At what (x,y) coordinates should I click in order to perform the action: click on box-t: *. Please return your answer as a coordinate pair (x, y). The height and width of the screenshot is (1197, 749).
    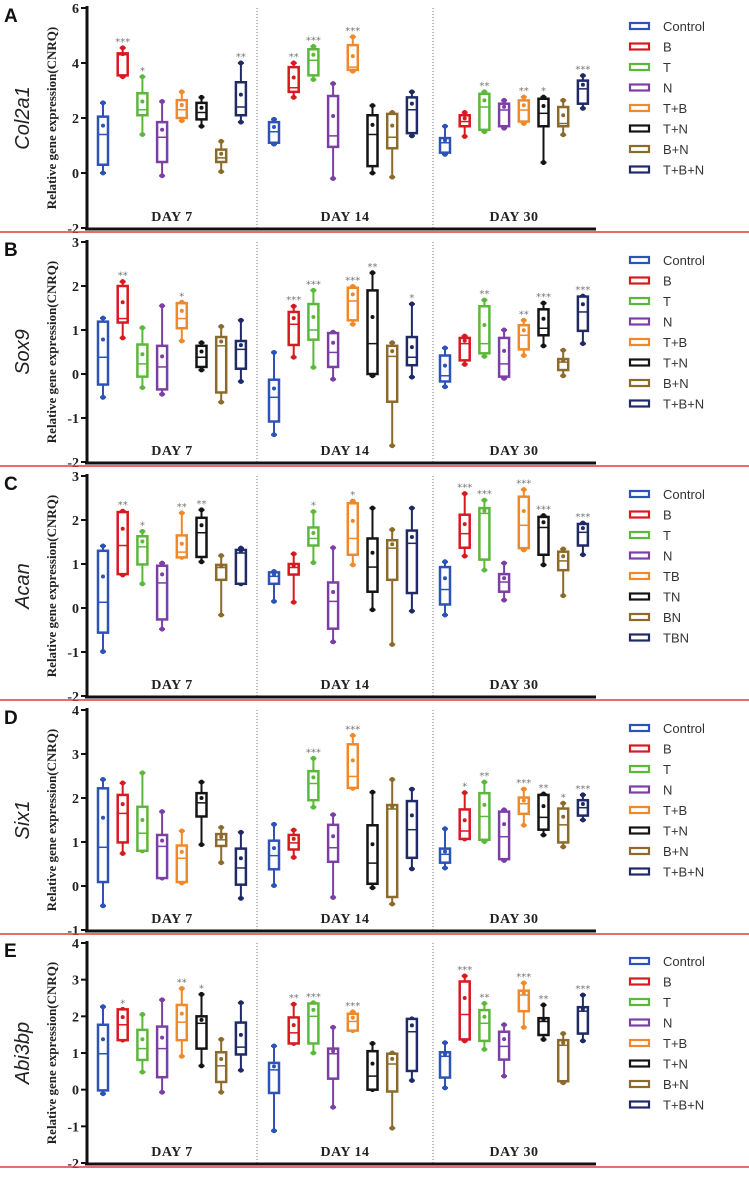
    Looking at the image, I should click on (142, 553).